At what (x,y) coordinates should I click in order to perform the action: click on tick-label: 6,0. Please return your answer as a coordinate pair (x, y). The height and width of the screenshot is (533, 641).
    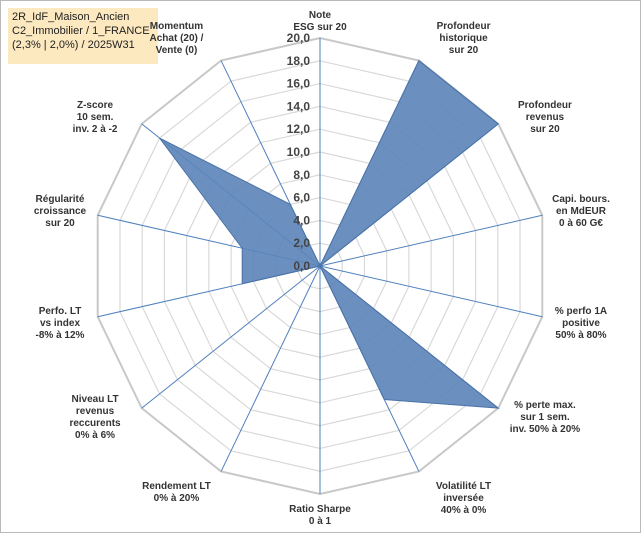
    Looking at the image, I should click on (301, 198).